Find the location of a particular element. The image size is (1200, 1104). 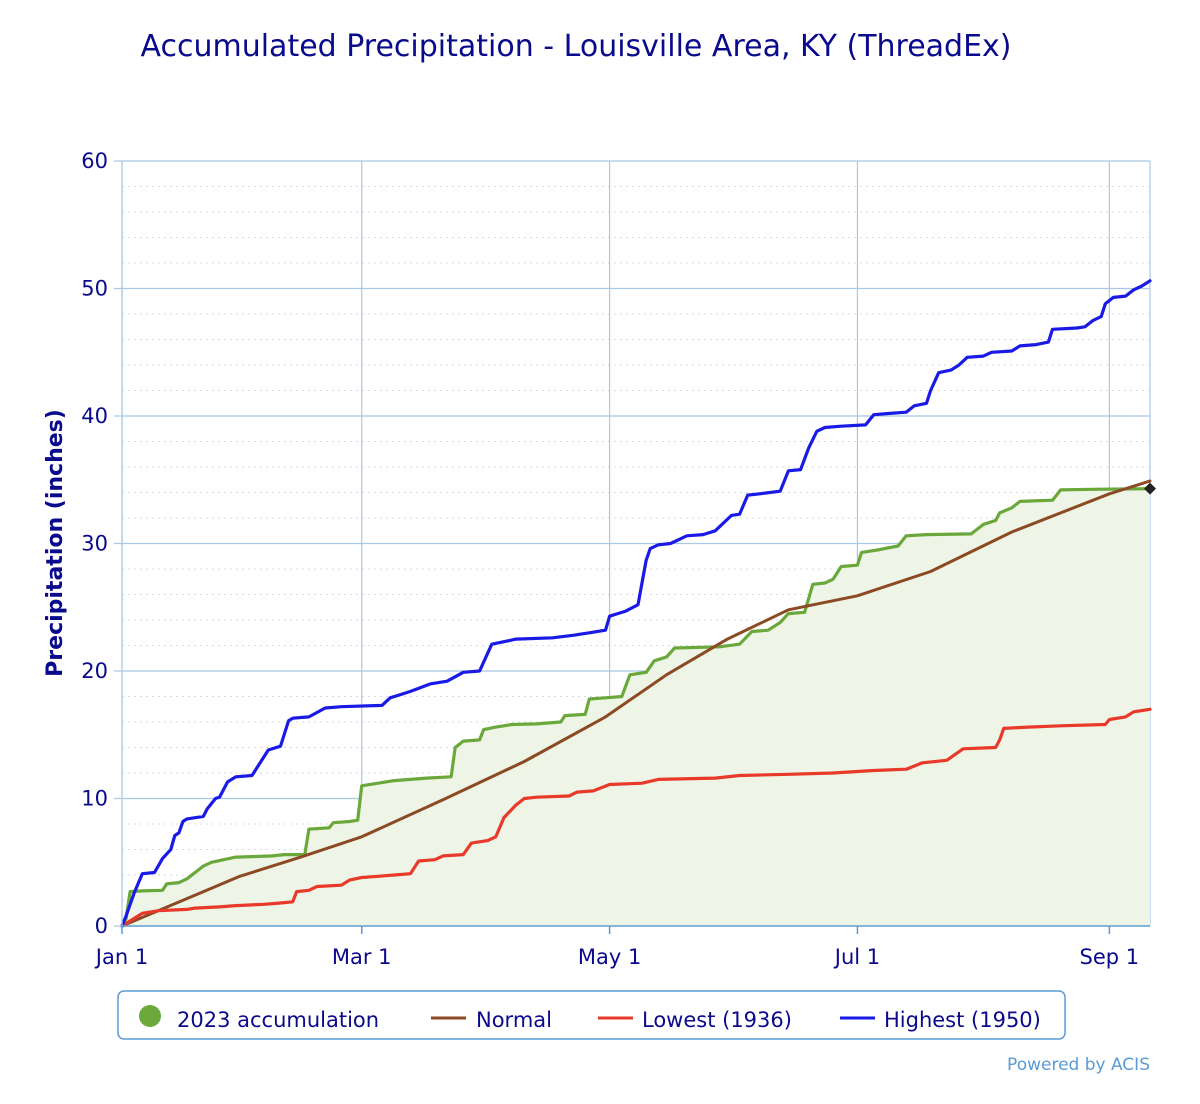

x-tick-label: Sep 1 is located at coordinates (1110, 957).